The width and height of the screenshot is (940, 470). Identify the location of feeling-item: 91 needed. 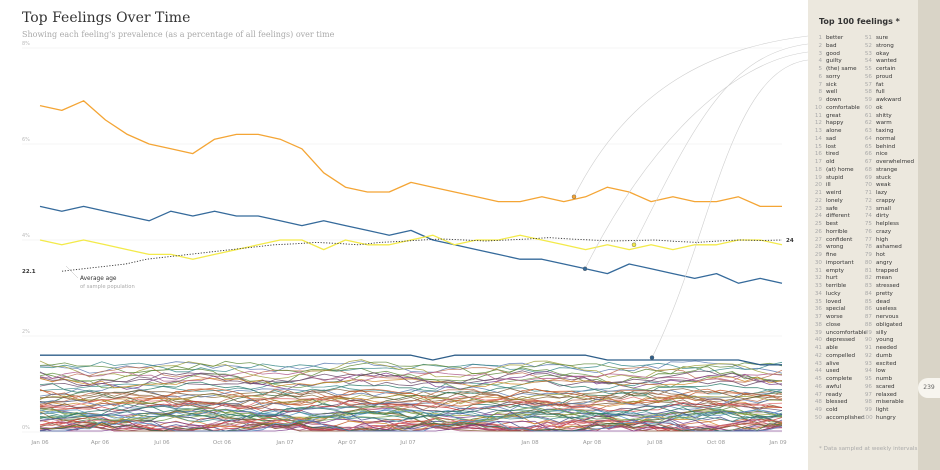
(879, 348).